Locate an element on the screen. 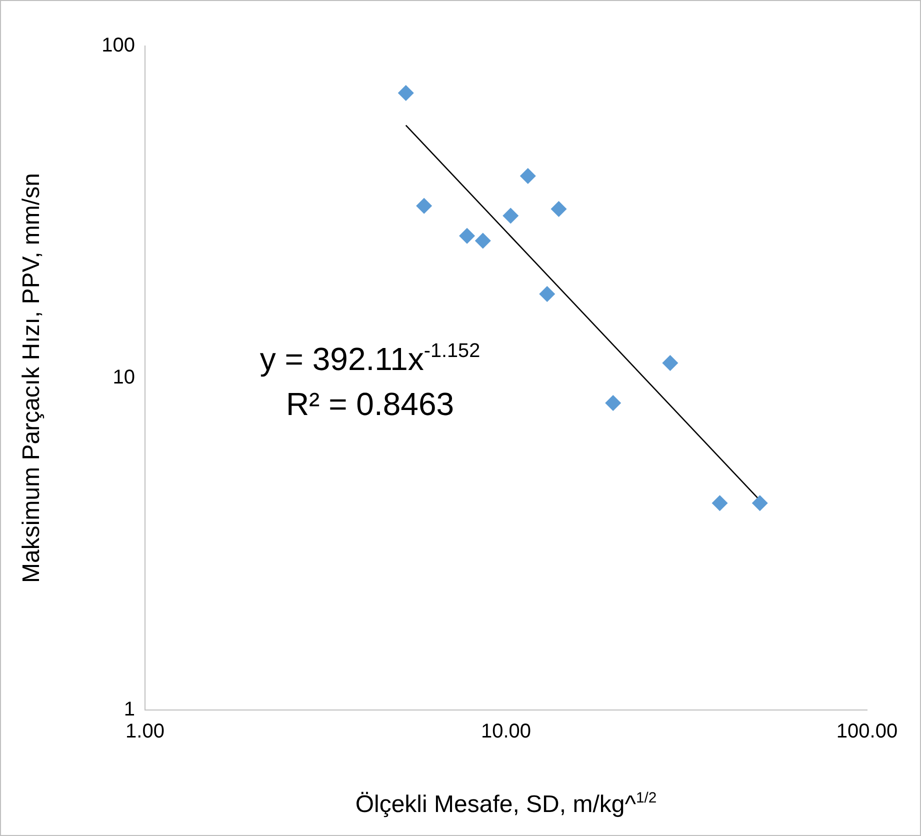  y-axis-title: Maksimum Parçacık Hızı, PPV, mm/sn is located at coordinates (32, 378).